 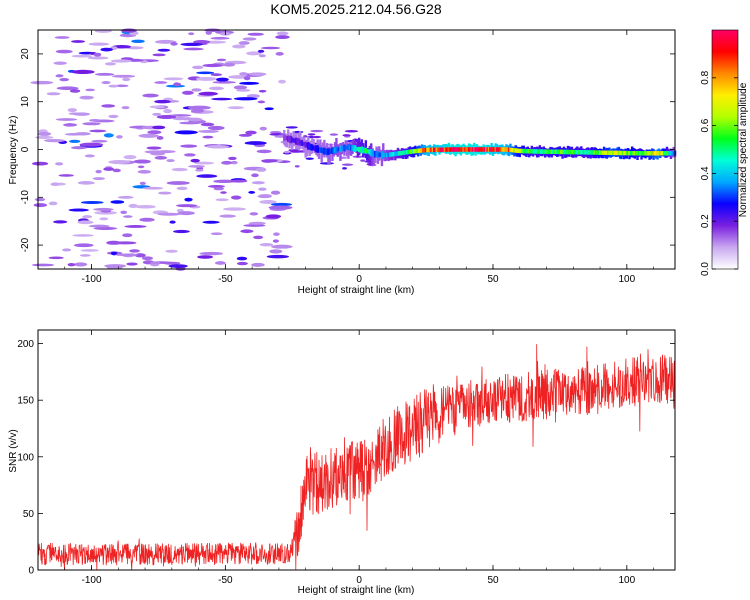 What do you see at coordinates (705, 269) in the screenshot?
I see `colorbar-tick-label: 0.0` at bounding box center [705, 269].